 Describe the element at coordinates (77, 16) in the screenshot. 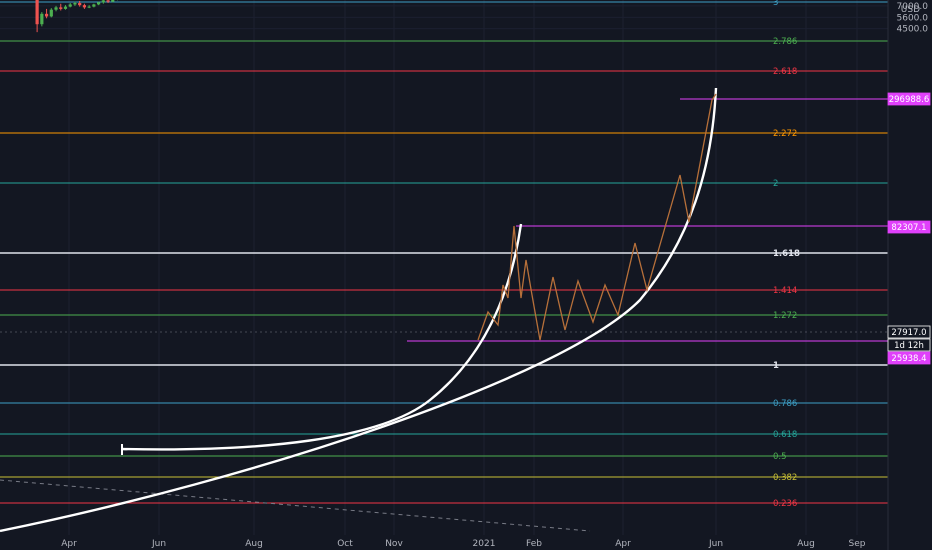

I see `candlestick-series` at that location.